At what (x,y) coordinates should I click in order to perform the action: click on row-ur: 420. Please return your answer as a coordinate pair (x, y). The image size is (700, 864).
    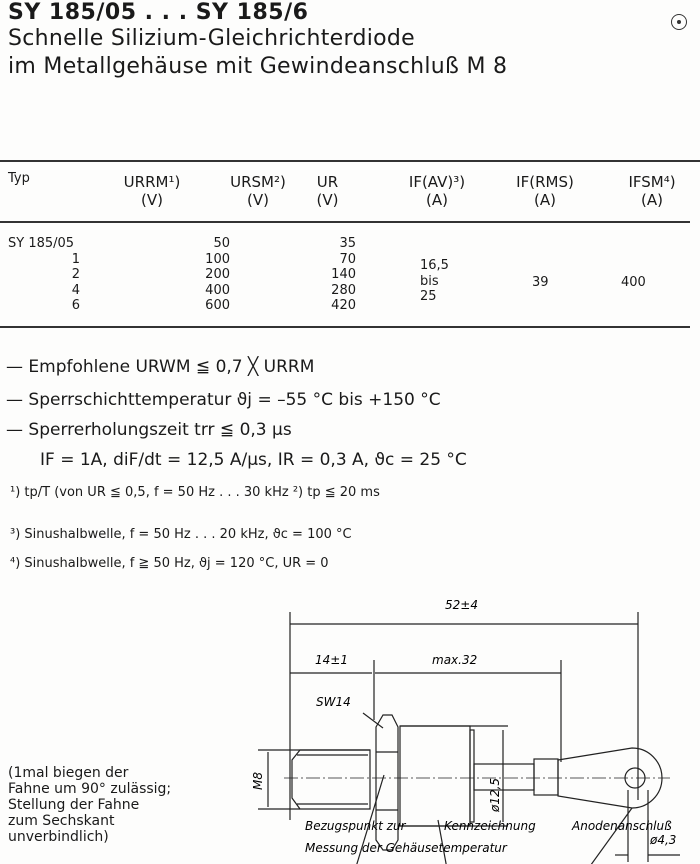
    Looking at the image, I should click on (343, 305).